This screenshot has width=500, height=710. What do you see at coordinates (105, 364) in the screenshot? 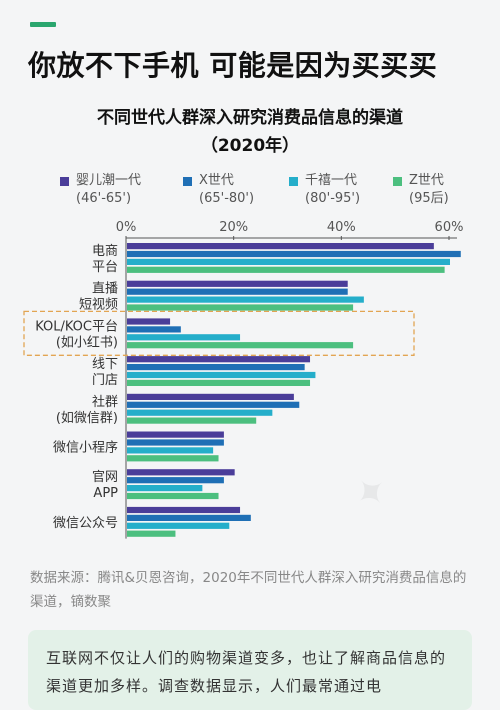
I see `category-label: 线下` at bounding box center [105, 364].